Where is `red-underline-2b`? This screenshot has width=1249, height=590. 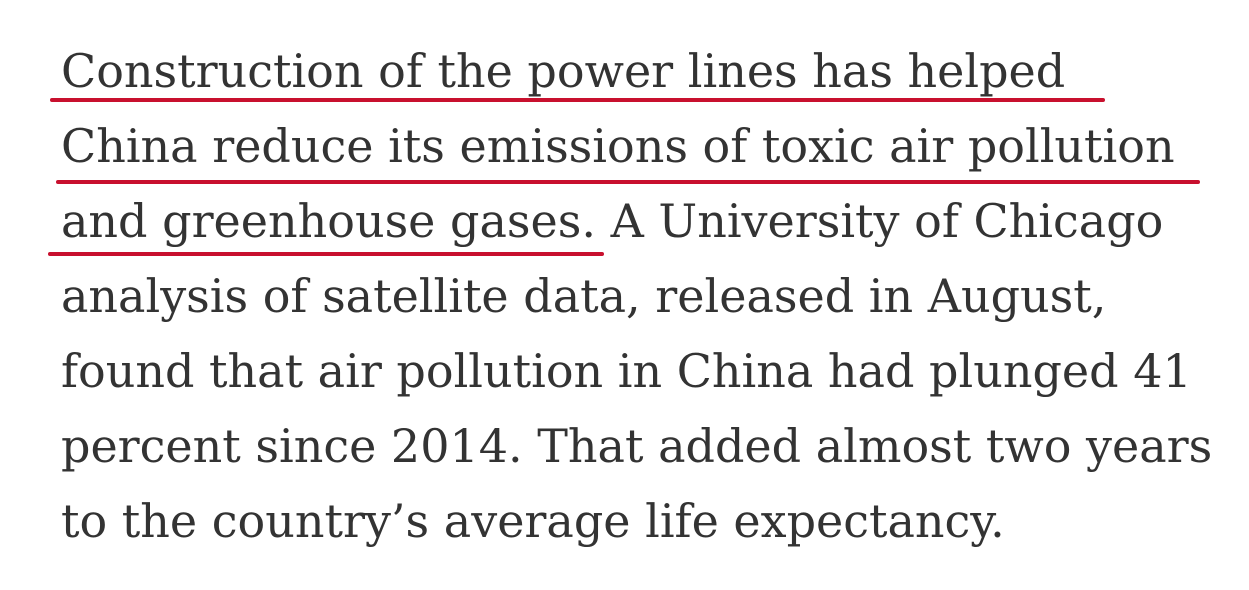
red-underline-2b is located at coordinates (1040, 182).